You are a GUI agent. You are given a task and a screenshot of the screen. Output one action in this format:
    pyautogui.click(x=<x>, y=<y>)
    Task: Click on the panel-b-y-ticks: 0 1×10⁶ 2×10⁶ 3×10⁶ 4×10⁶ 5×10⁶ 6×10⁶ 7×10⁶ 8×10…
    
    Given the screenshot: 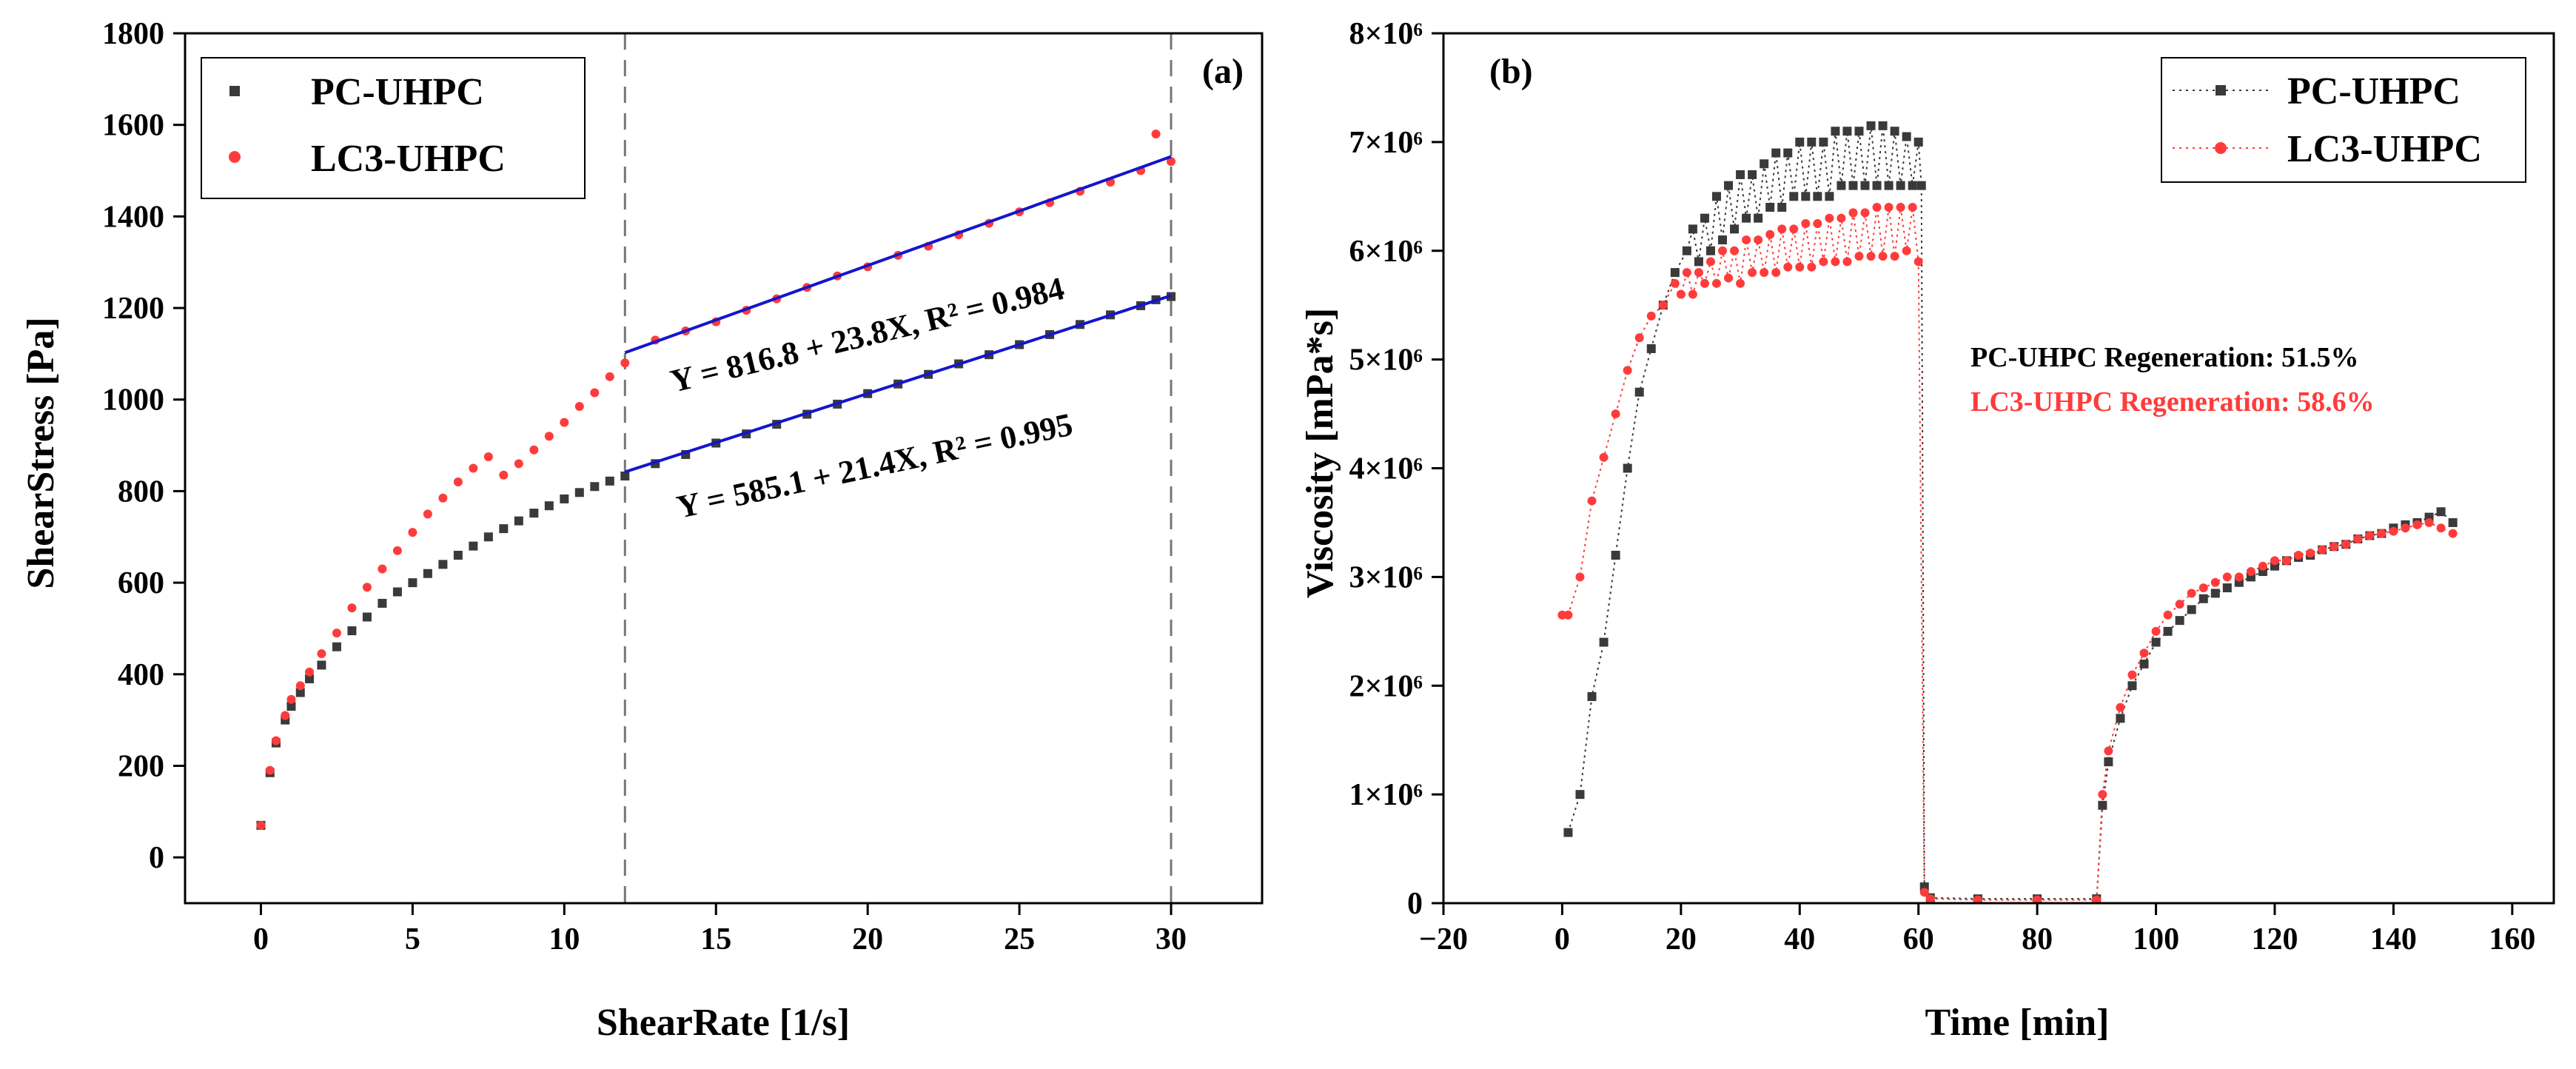 What is the action you would take?
    pyautogui.click(x=1396, y=469)
    